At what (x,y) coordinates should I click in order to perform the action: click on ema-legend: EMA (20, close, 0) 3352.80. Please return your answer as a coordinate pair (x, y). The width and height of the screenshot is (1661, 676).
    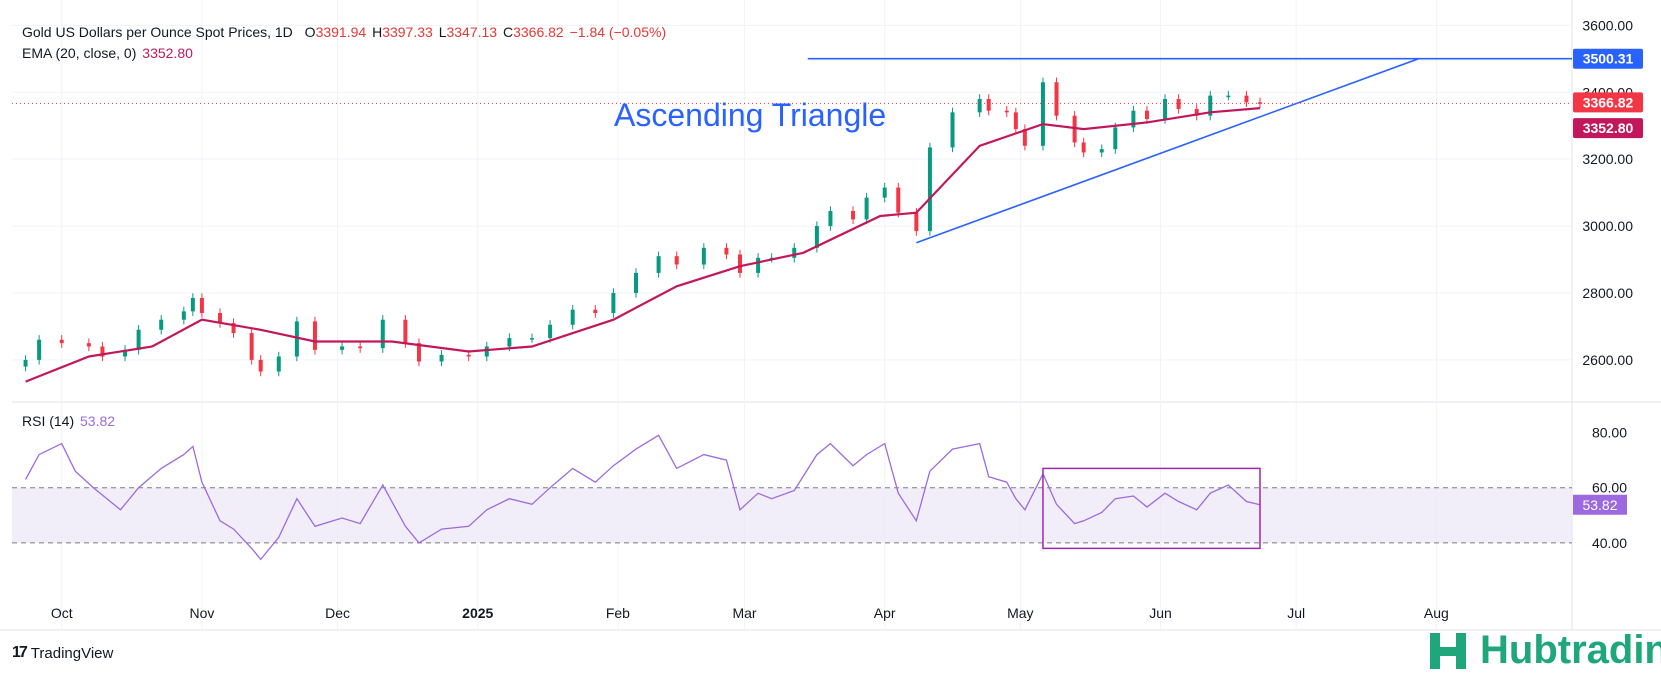
    Looking at the image, I should click on (108, 53).